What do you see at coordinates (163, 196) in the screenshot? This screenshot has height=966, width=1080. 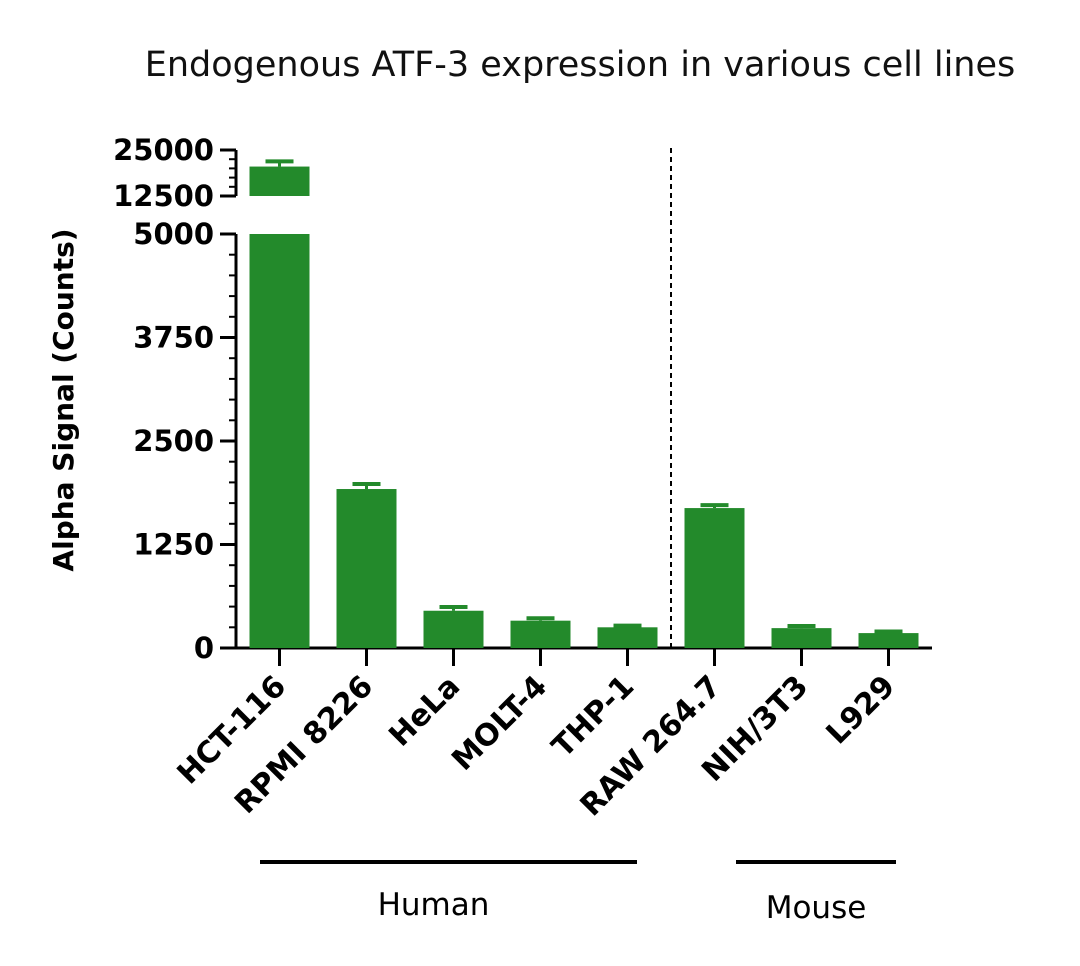 I see `y-tick-label: 12500` at bounding box center [163, 196].